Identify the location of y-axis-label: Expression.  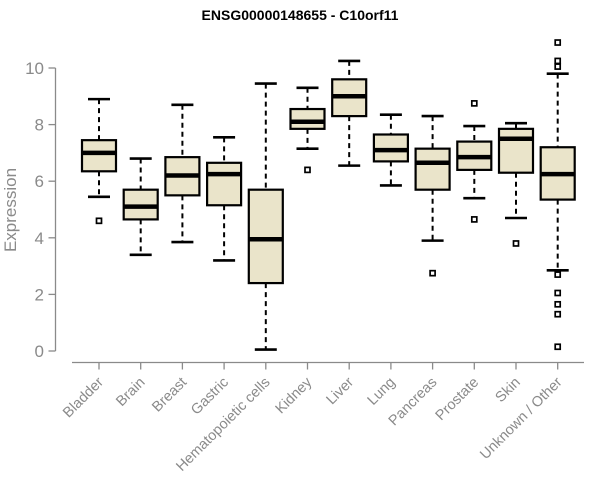
(10, 210).